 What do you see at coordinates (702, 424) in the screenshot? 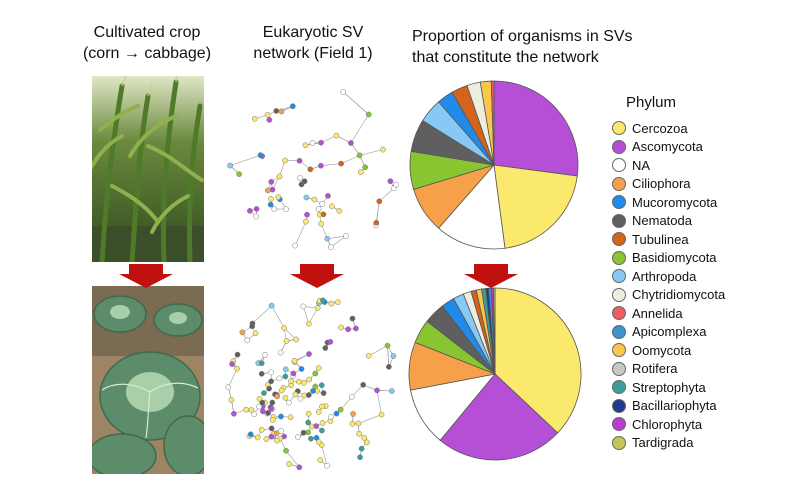
I see `legend-item: Chlorophyta` at bounding box center [702, 424].